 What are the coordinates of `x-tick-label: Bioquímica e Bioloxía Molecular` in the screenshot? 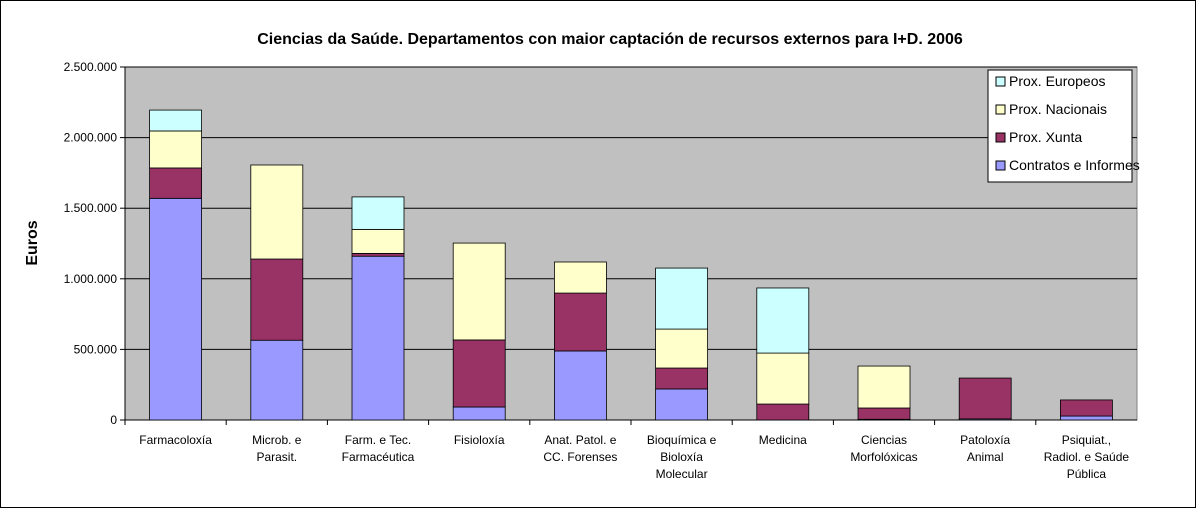 It's located at (682, 457).